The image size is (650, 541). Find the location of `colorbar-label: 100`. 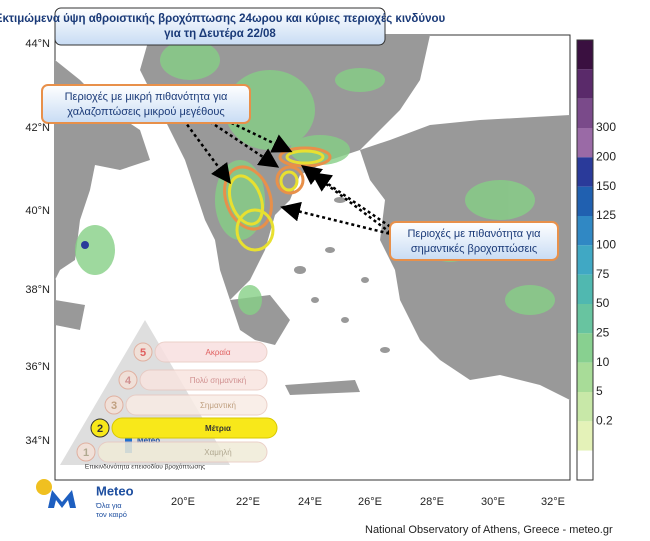

colorbar-label: 100 is located at coordinates (606, 245).